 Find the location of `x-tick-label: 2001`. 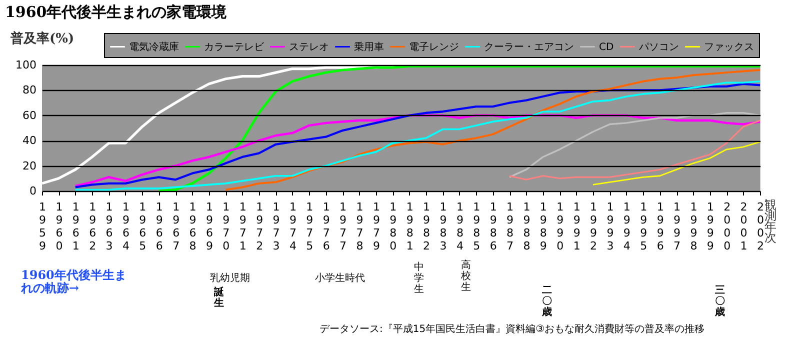

x-tick-label: 2001 is located at coordinates (744, 226).